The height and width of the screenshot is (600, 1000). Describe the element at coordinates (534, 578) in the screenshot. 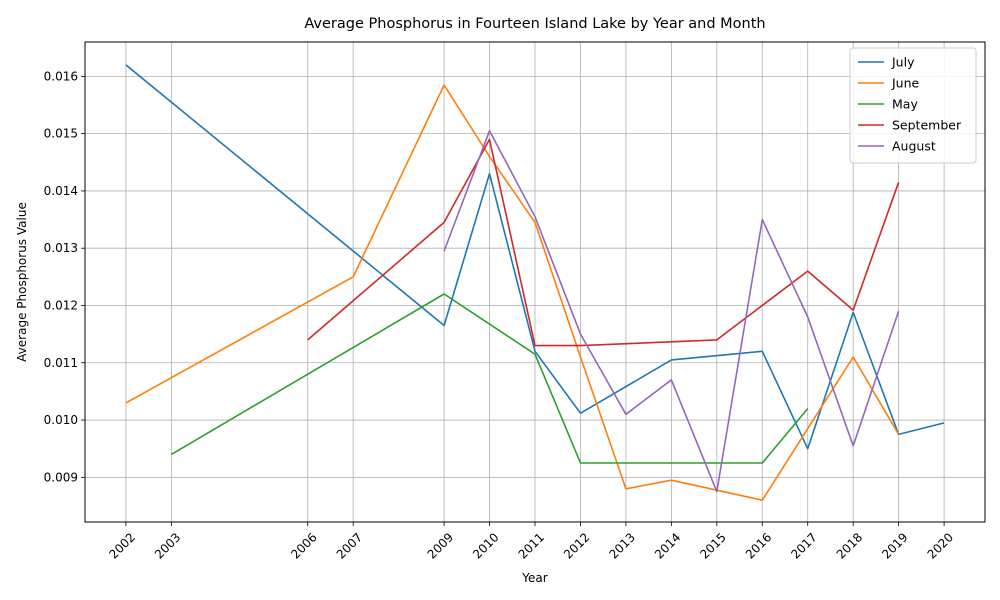

I see `x-axis-label: Year` at that location.